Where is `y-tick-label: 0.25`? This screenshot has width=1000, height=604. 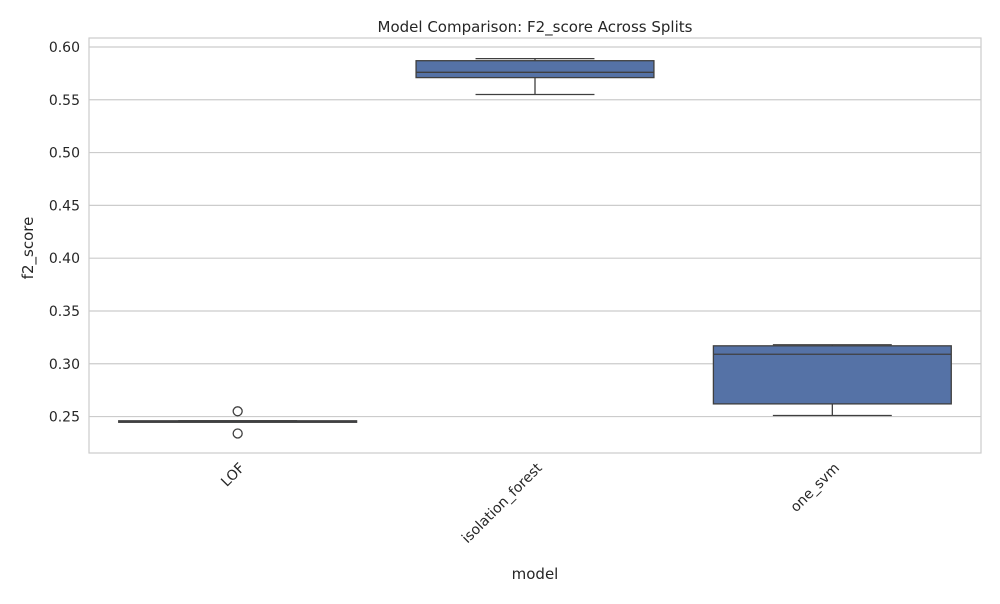
y-tick-label: 0.25 is located at coordinates (64, 418).